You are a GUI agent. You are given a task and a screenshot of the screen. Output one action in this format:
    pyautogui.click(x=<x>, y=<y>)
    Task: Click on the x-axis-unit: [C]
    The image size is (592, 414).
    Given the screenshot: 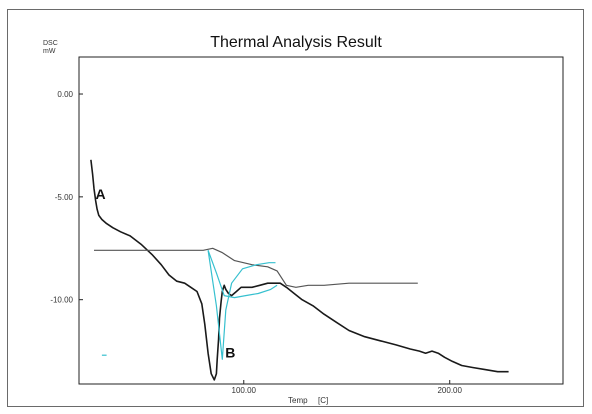 What is the action you would take?
    pyautogui.click(x=323, y=400)
    